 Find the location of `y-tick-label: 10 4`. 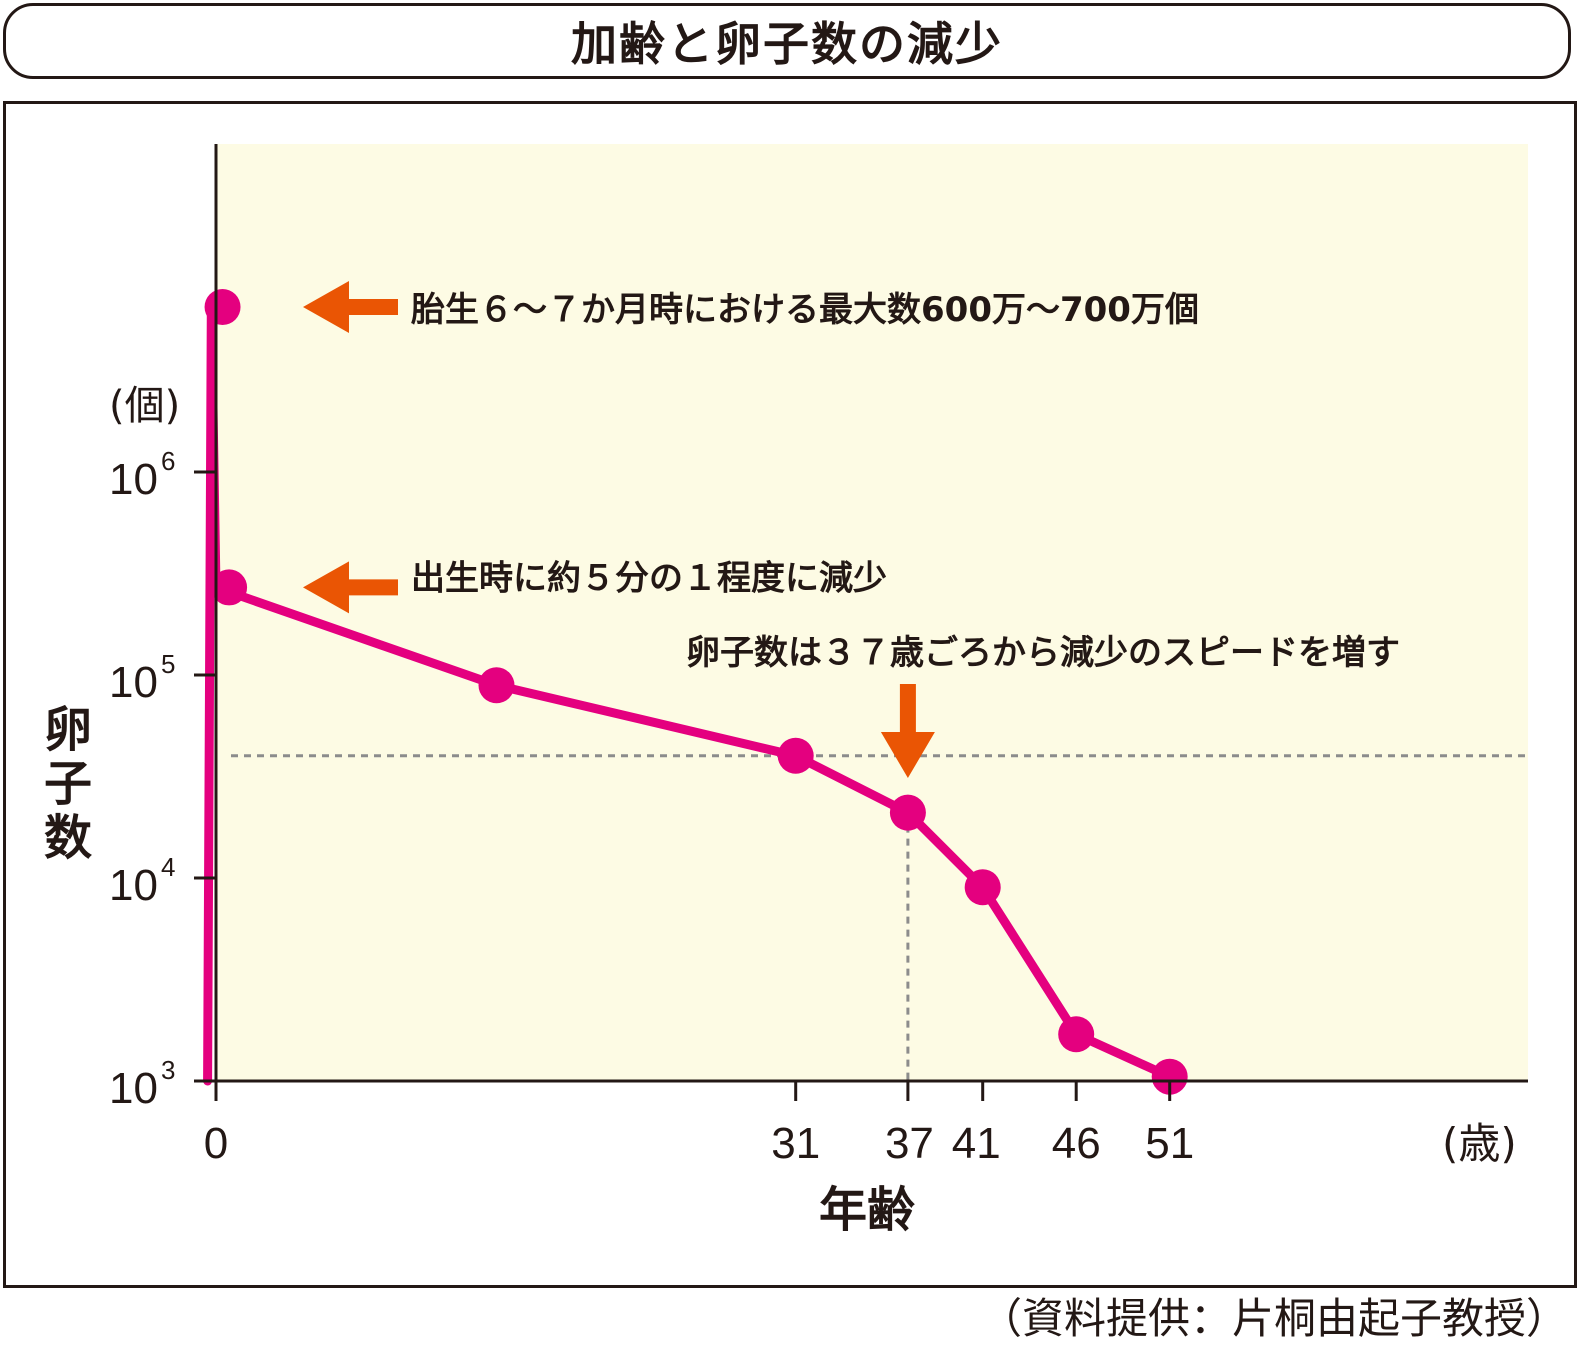

y-tick-label: 10 4 is located at coordinates (142, 881).